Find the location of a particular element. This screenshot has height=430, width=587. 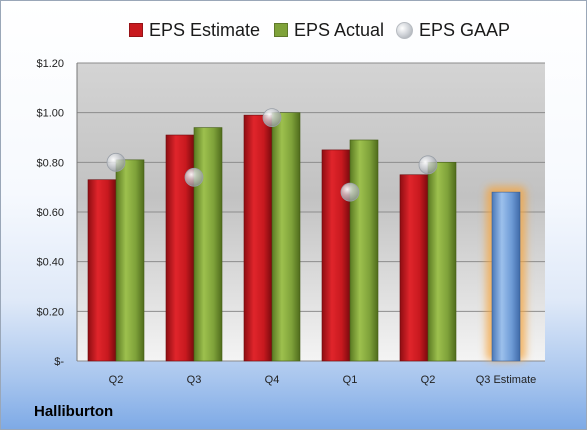

y-tick-label: $0.20 is located at coordinates (50, 312).